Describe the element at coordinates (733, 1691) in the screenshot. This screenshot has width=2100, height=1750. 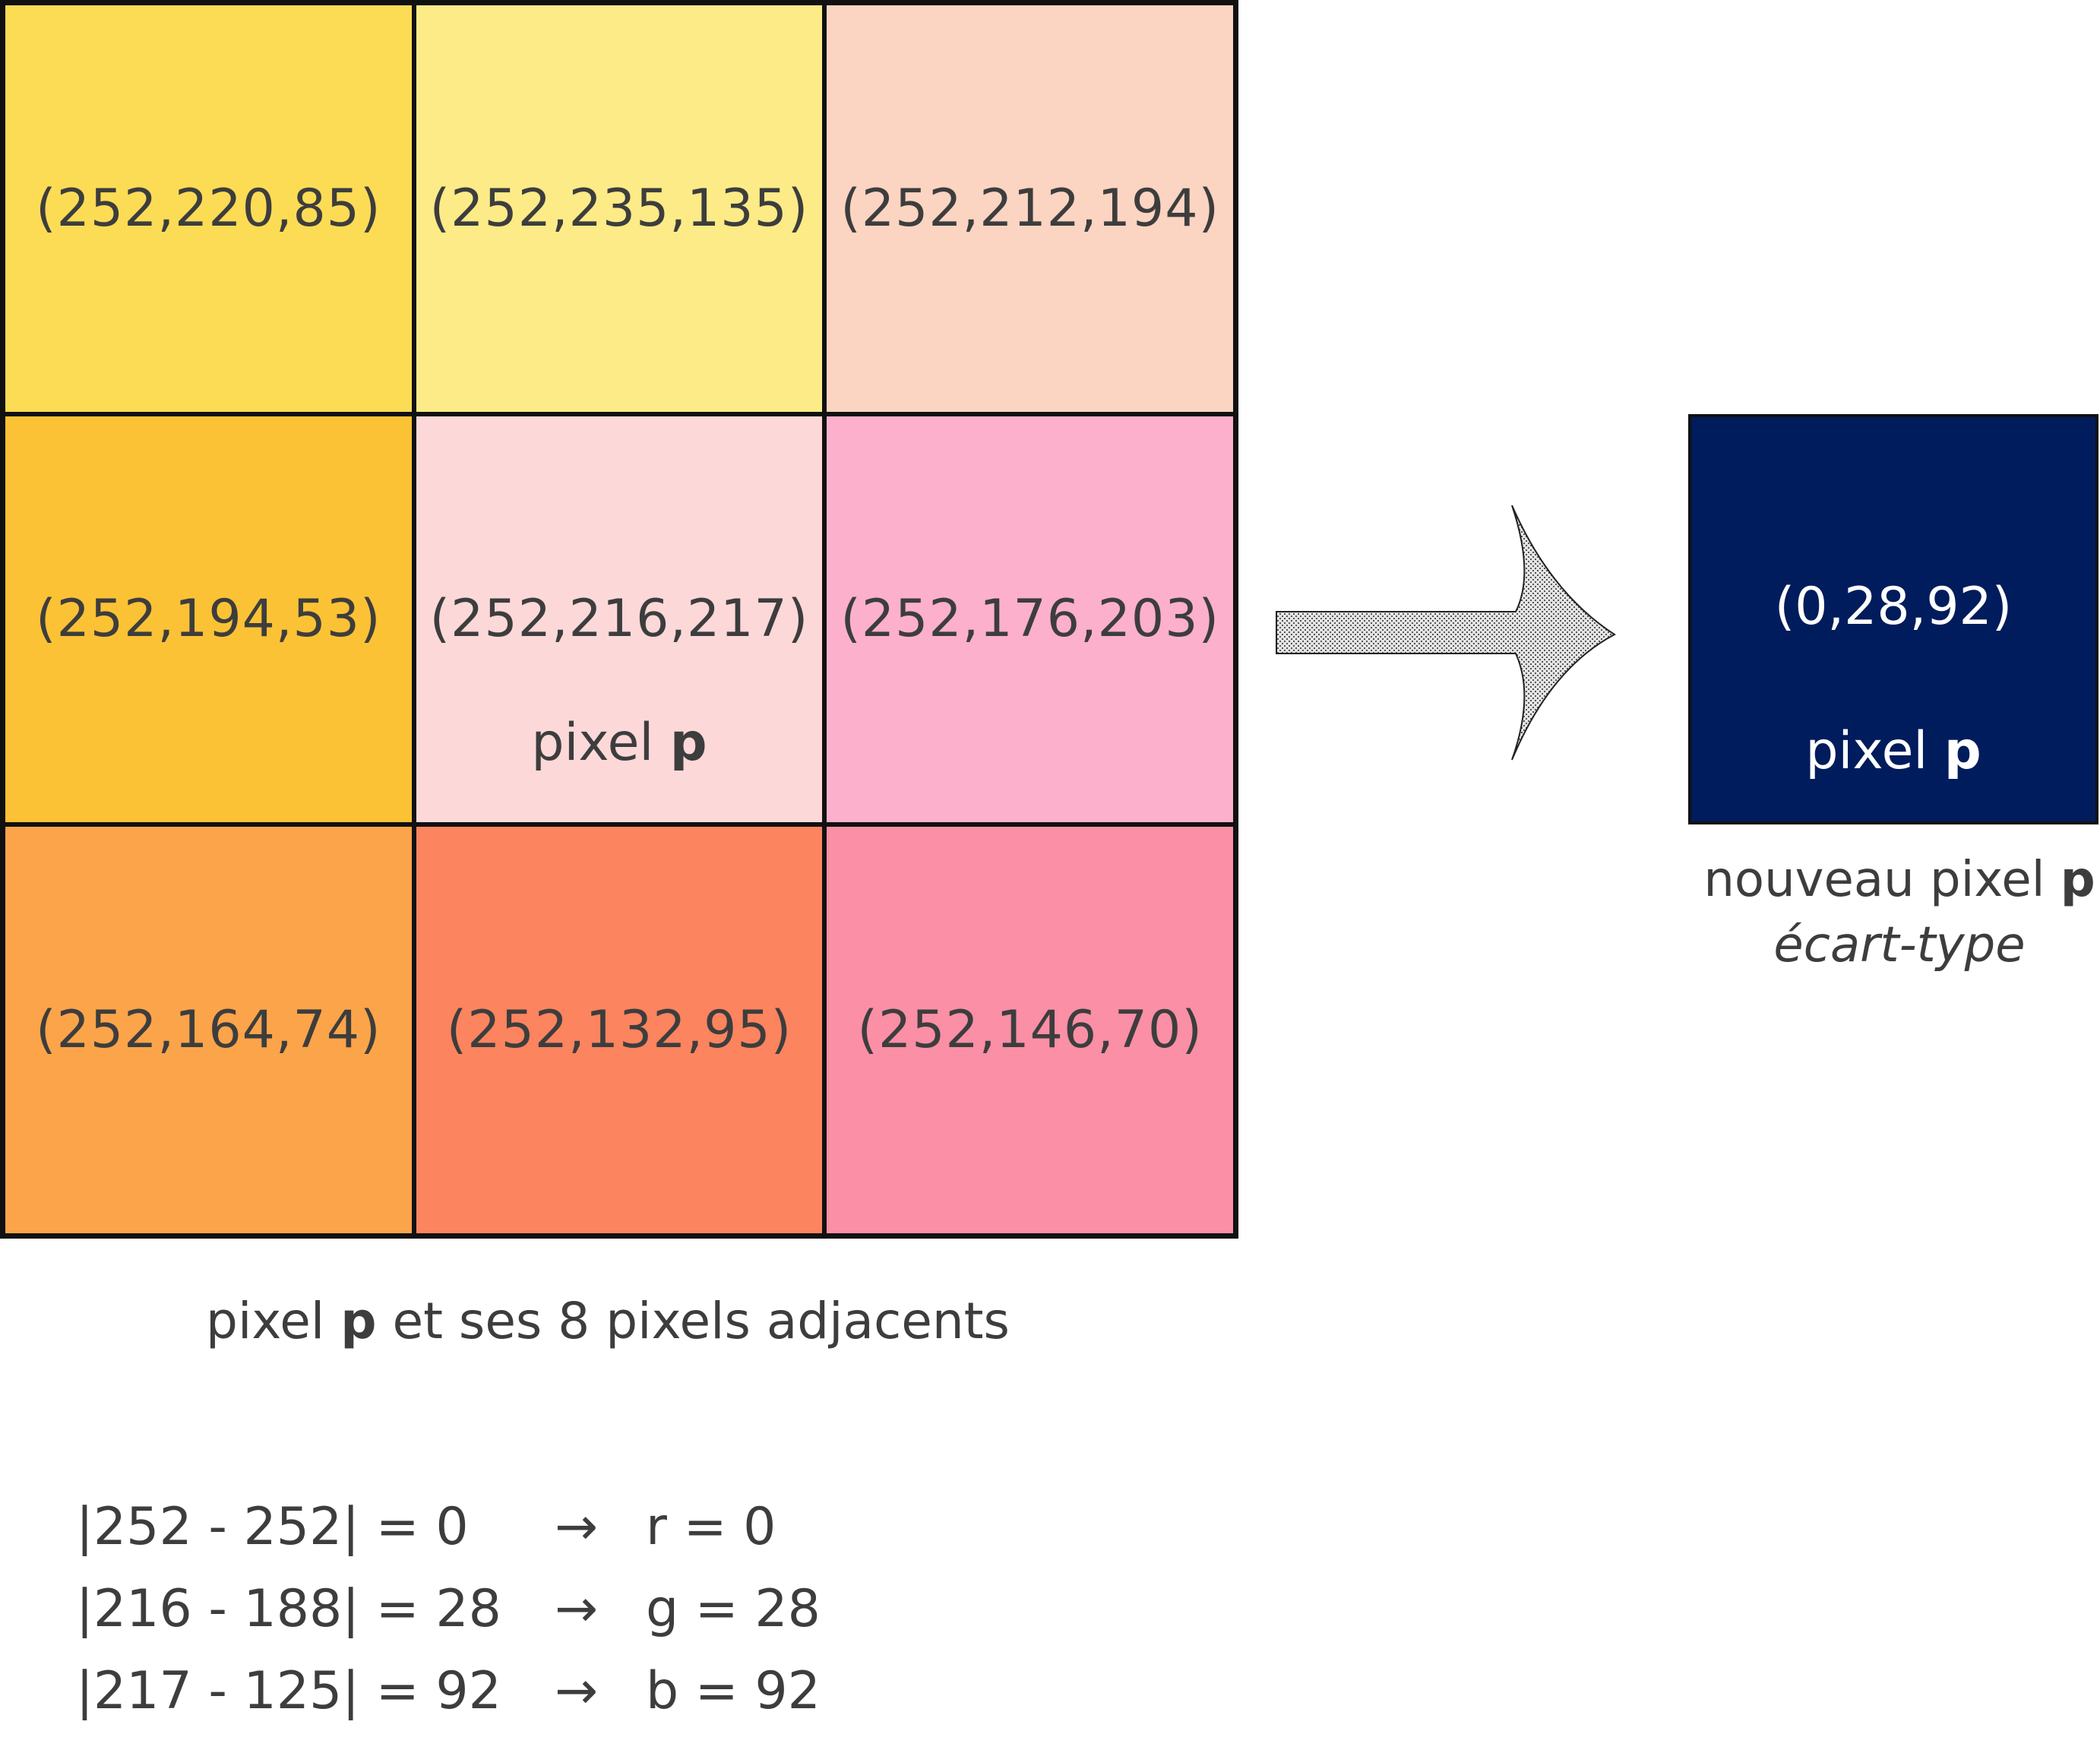
I see `computation-result: b = 92` at that location.